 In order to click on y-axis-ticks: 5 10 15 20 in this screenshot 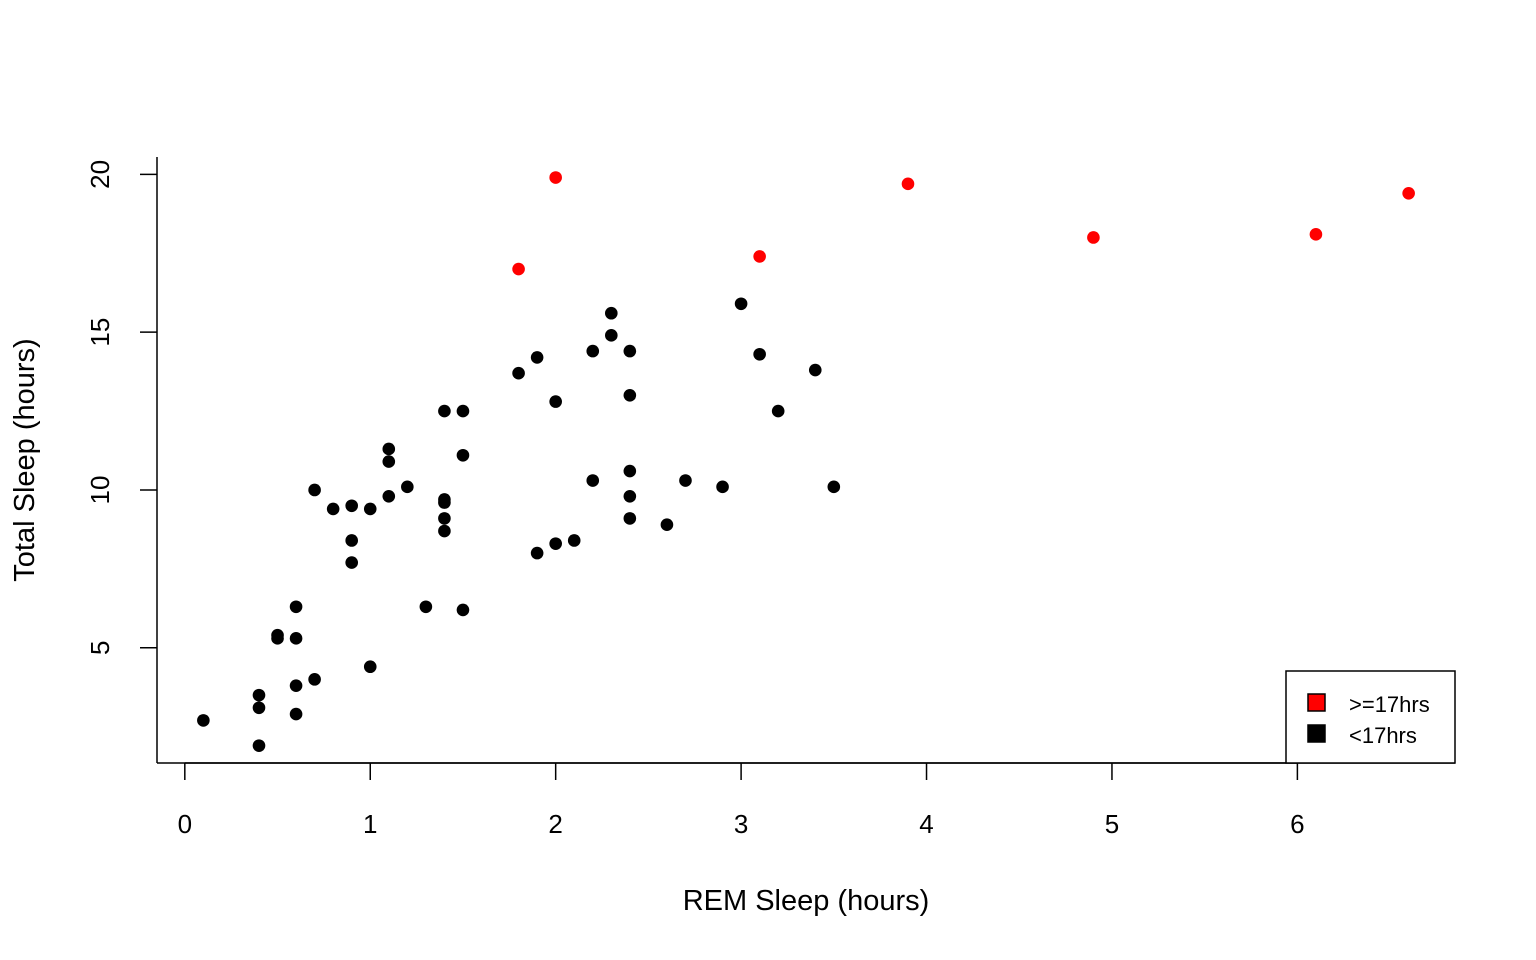, I will do `click(121, 407)`.